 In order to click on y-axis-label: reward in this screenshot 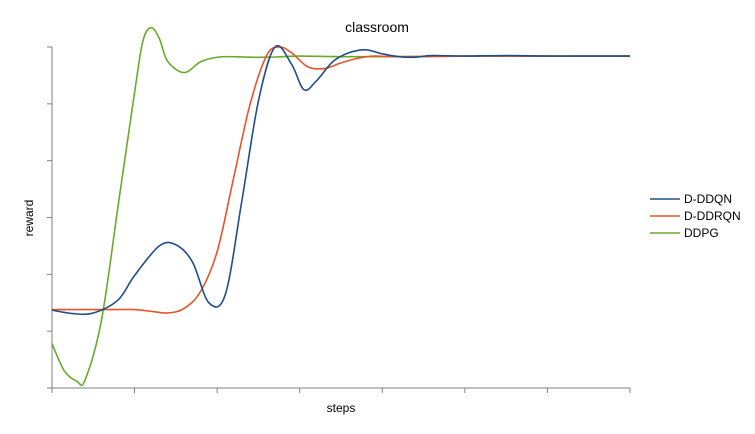, I will do `click(29, 218)`.